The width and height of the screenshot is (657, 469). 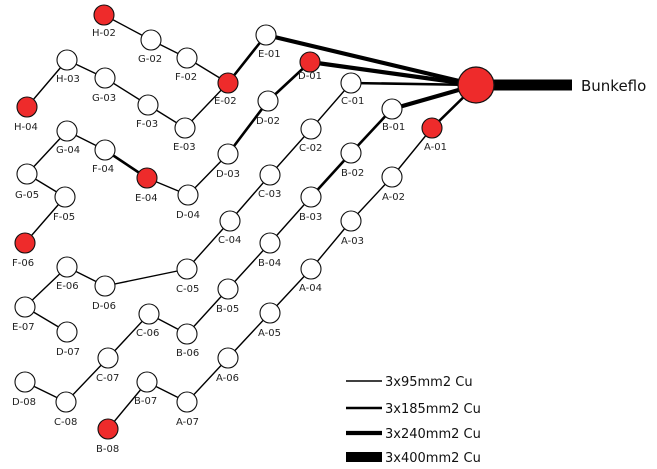 I want to click on node-label: F-05, so click(x=64, y=217).